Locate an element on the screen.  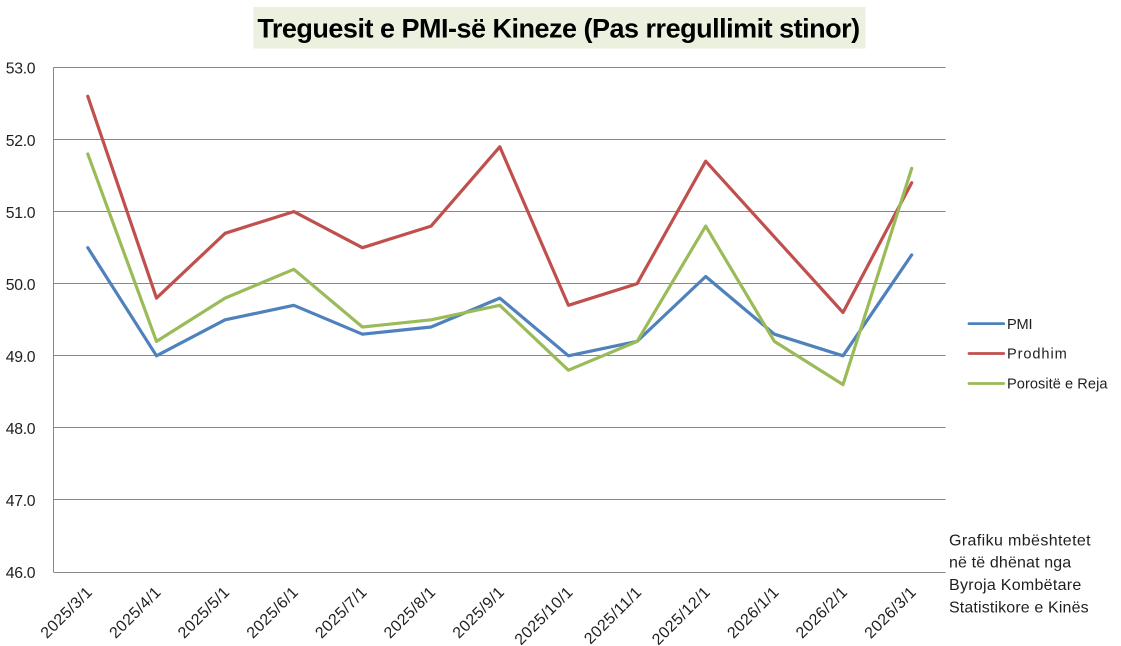
svg-text: PMI is located at coordinates (1019, 325).